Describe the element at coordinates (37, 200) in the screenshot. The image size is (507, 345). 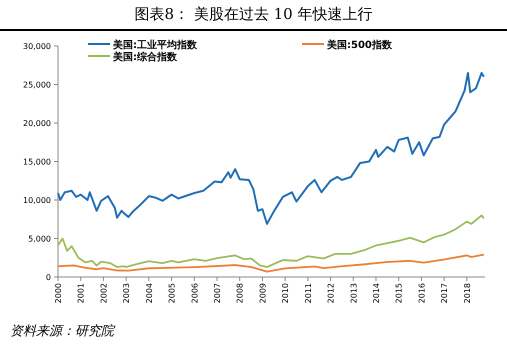
I see `y-tick-label: 10,000` at that location.